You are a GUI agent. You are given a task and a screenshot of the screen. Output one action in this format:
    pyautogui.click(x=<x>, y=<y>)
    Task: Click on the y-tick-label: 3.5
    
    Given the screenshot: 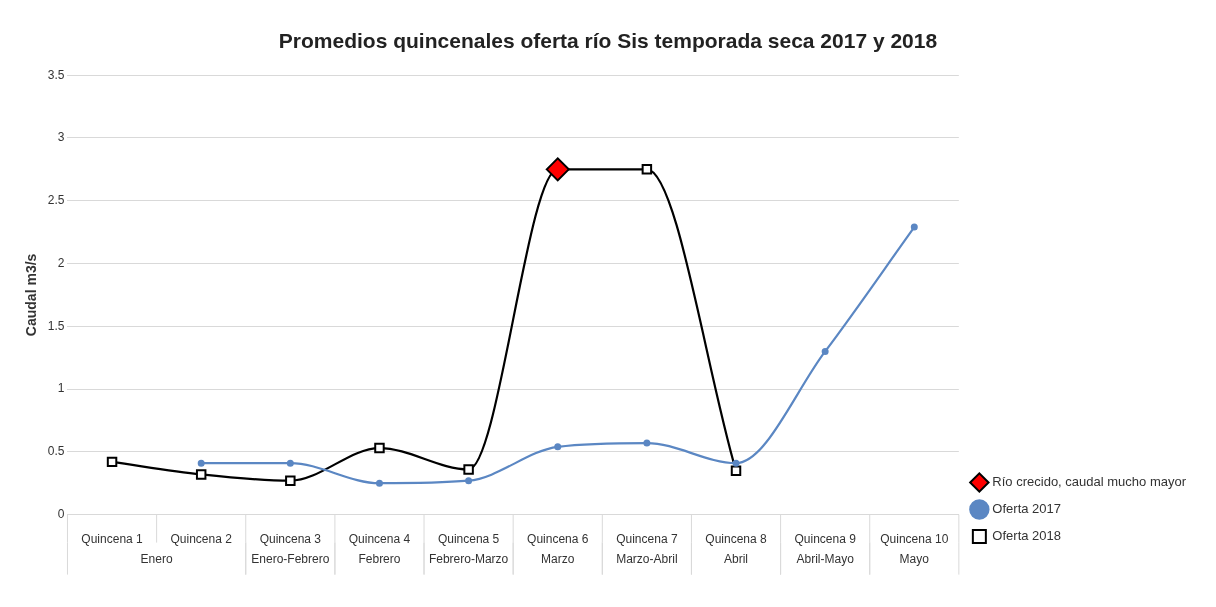 What is the action you would take?
    pyautogui.click(x=56, y=74)
    